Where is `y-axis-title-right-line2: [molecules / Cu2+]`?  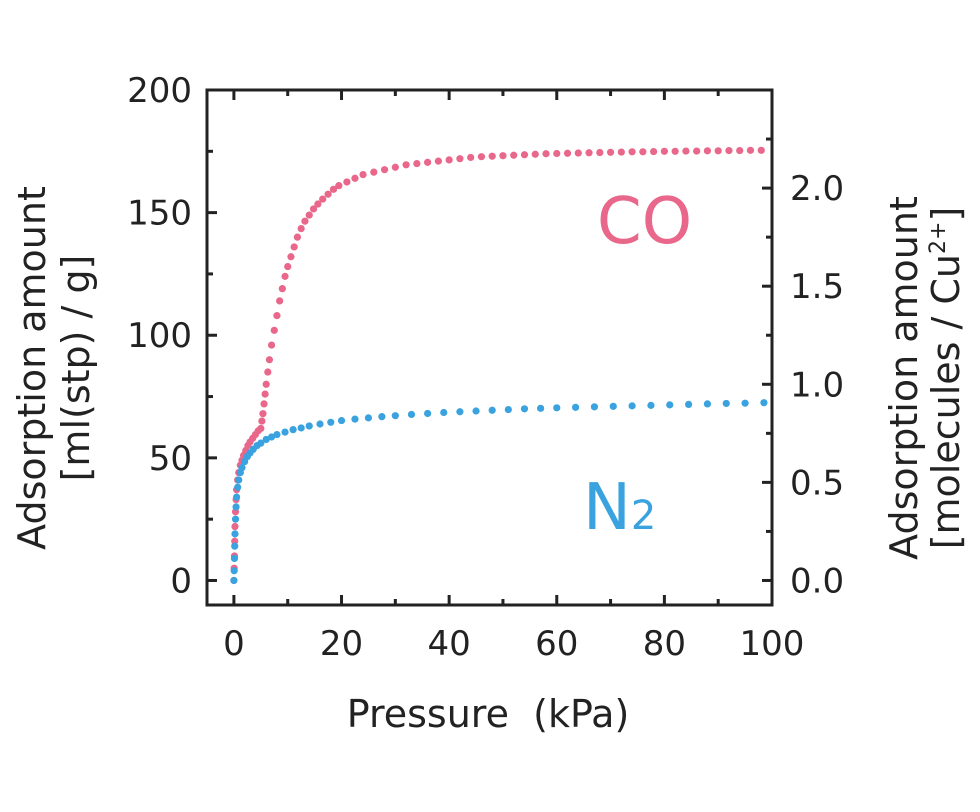
y-axis-title-right-line2: [molecules / Cu2+] is located at coordinates (946, 378).